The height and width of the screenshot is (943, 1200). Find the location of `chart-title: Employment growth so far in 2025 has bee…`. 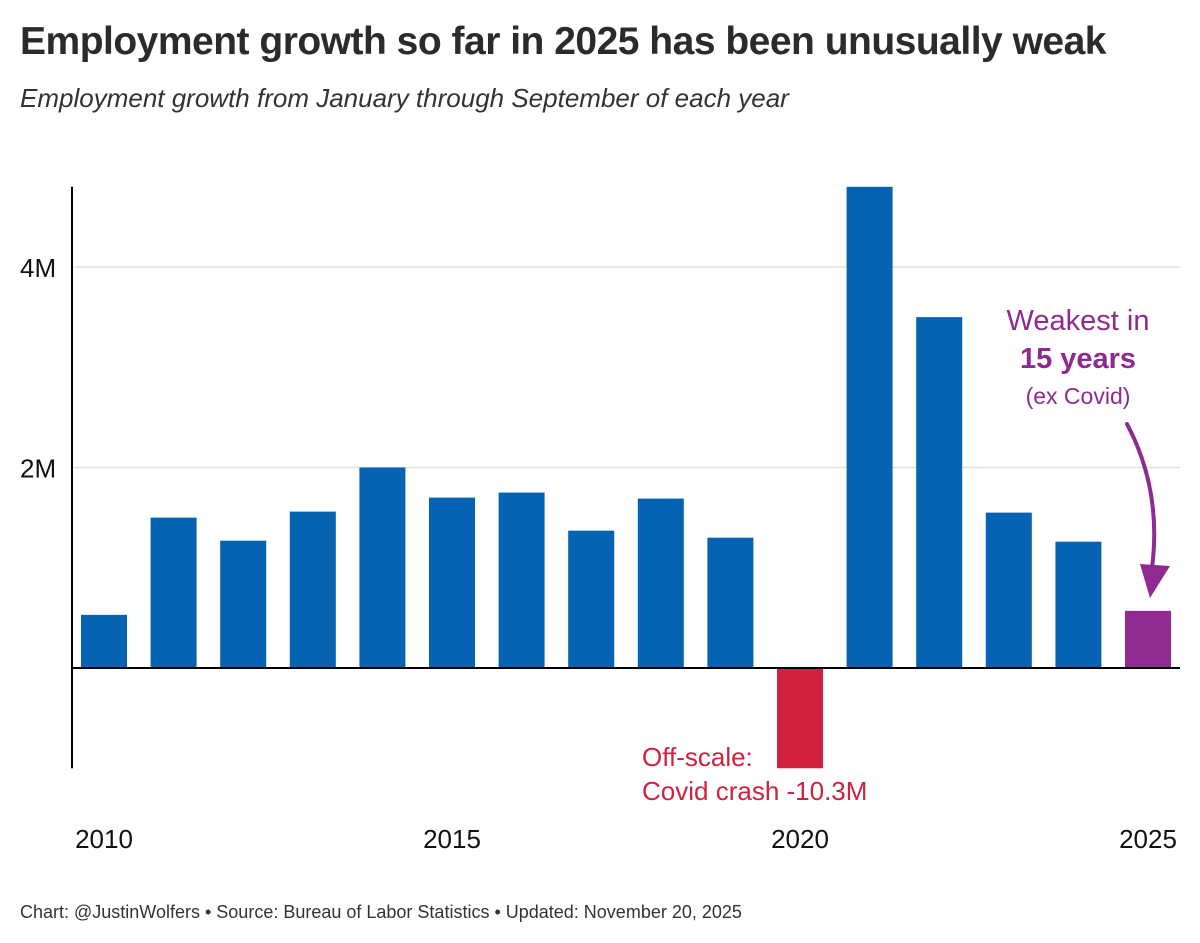

chart-title: Employment growth so far in 2025 has bee… is located at coordinates (563, 41).